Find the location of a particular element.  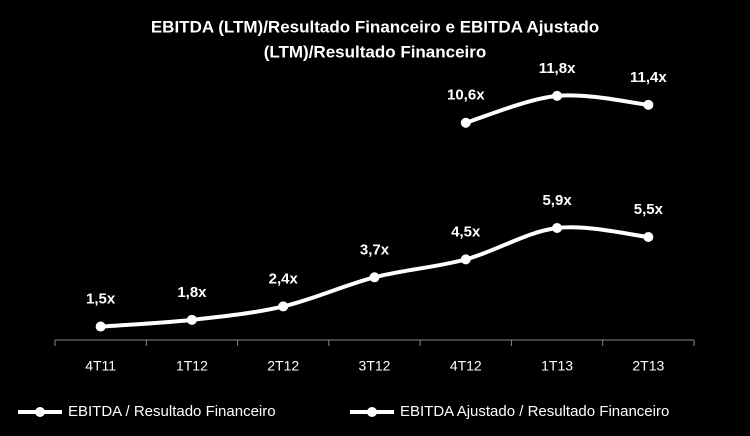

x-tick-label: 2T12 is located at coordinates (283, 366).